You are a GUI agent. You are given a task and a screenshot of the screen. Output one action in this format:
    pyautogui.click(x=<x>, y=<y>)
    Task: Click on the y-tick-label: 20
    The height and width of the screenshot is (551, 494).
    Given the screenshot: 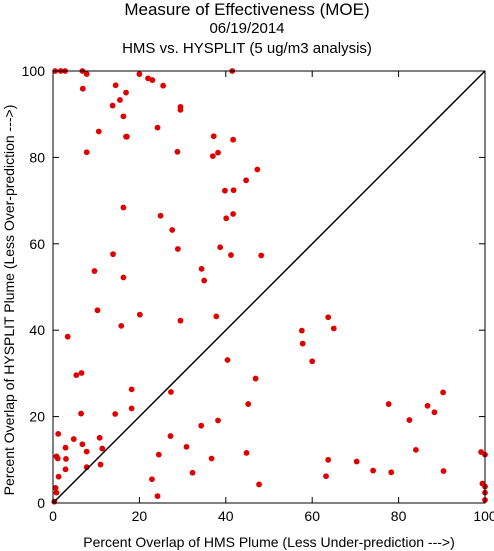 What is the action you would take?
    pyautogui.click(x=37, y=417)
    